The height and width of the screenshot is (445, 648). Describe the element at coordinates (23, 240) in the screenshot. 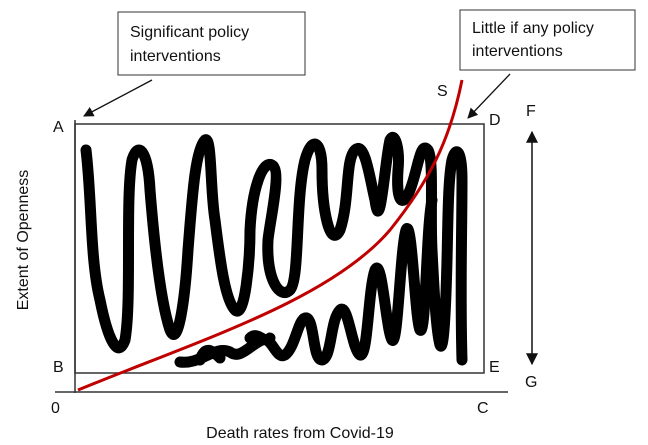

I see `y-axis-label: Extent of Openness` at that location.